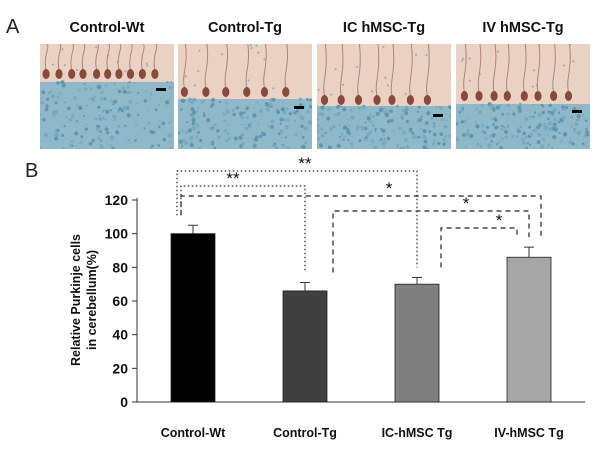 The image size is (600, 451). I want to click on significance-label-4: *, so click(466, 203).